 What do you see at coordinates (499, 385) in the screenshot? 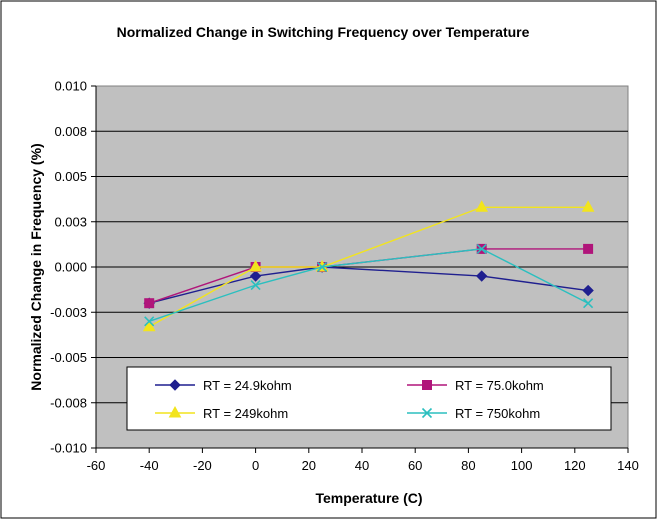
I see `legend-label: RT = 75.0kohm` at bounding box center [499, 385].